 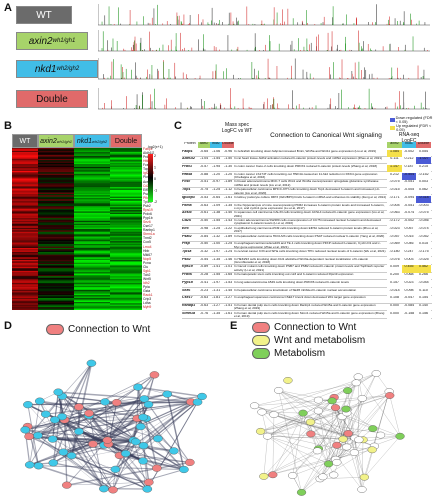 What do you see at coordinates (148, 149) in the screenshot?
I see `heatmap-gene-label: Fabp1` at bounding box center [148, 149].